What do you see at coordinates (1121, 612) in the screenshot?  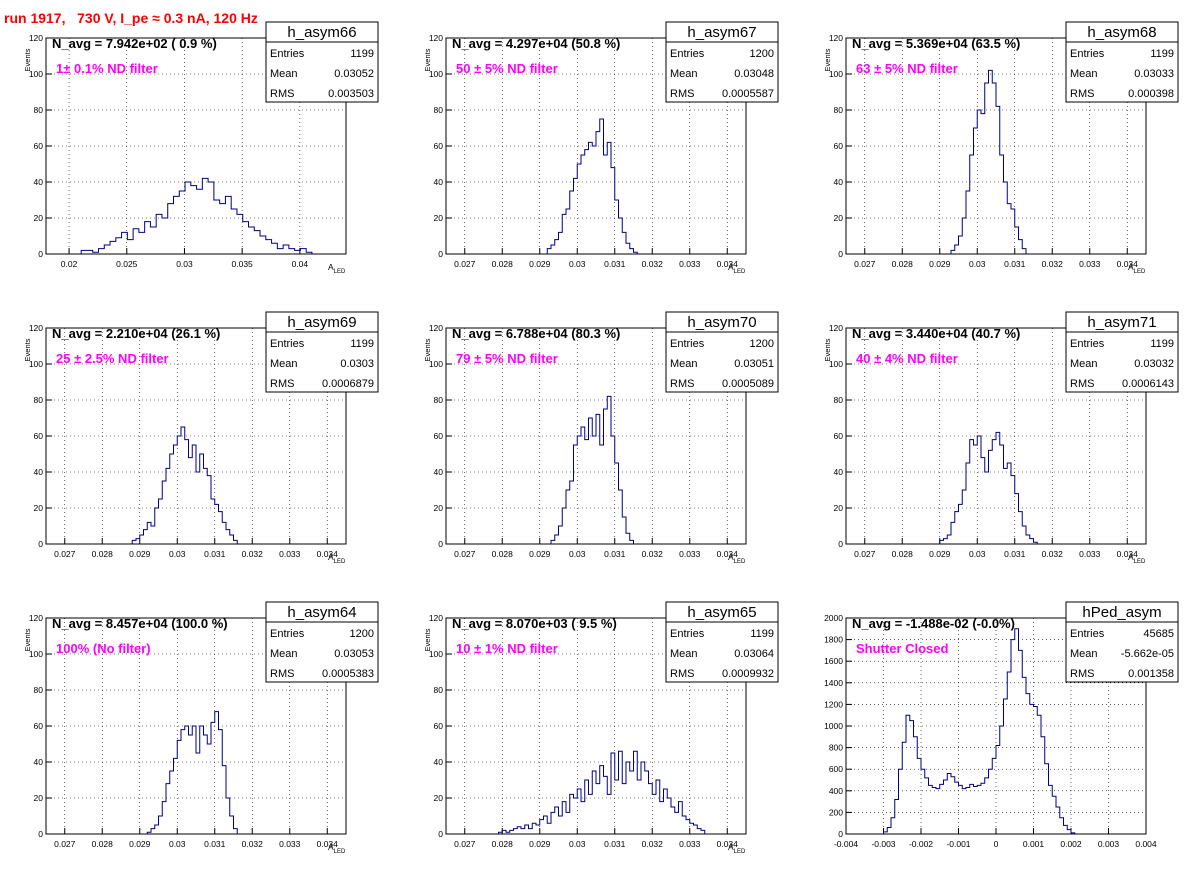 I see `stats-box-title: hPed_asym` at bounding box center [1121, 612].